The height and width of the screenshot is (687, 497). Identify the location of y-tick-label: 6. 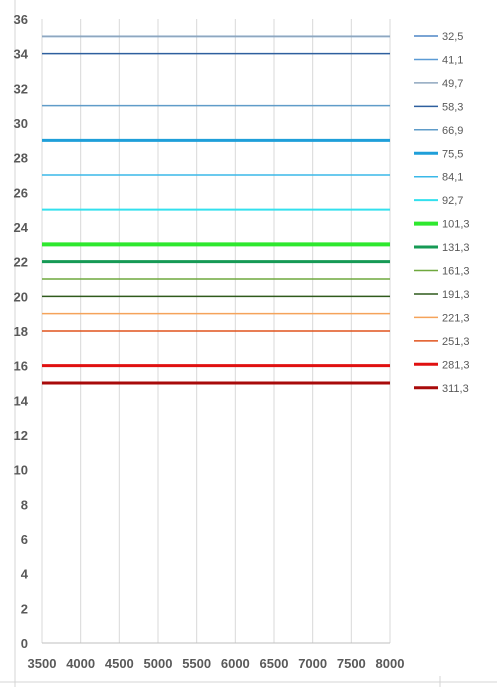
(24, 539).